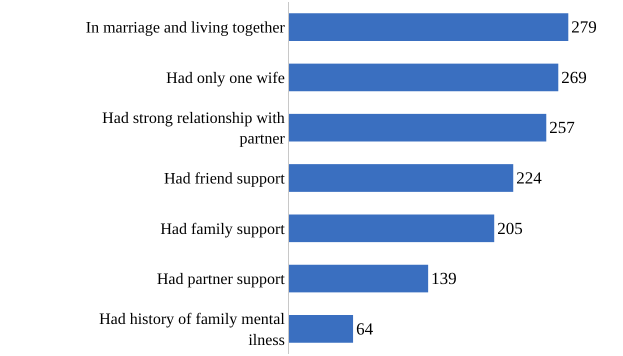 Image resolution: width=623 pixels, height=356 pixels. Describe the element at coordinates (221, 279) in the screenshot. I see `y-tick-label: Had partner support` at that location.